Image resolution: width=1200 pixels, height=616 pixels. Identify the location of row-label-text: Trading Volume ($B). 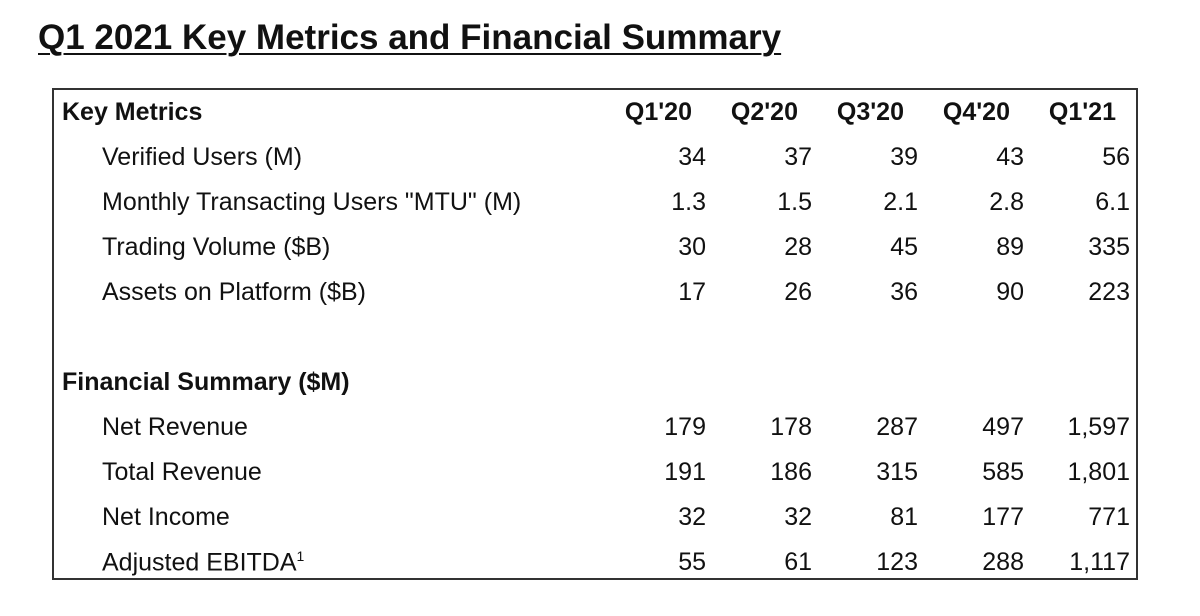
(216, 247).